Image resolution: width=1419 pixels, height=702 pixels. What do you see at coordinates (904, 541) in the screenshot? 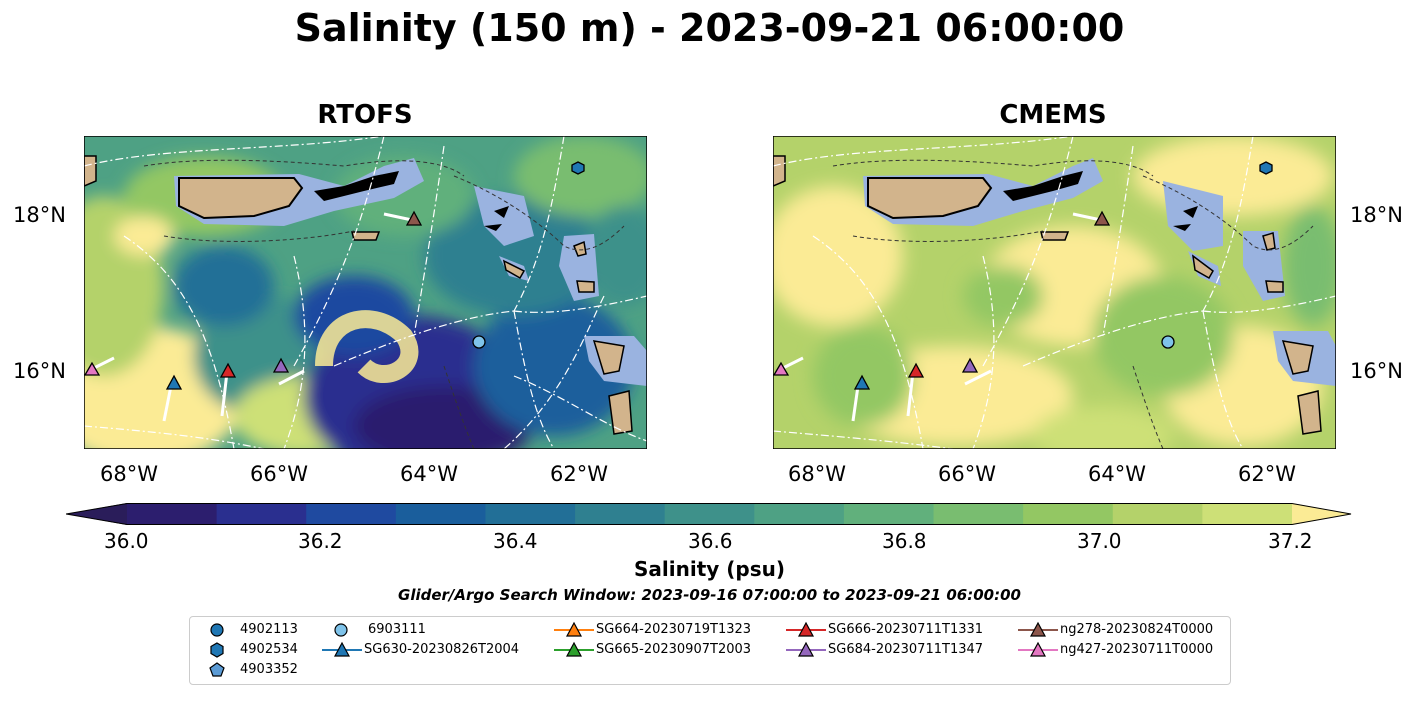
I see `colorbar-tick-36-8: 36.8` at bounding box center [904, 541].